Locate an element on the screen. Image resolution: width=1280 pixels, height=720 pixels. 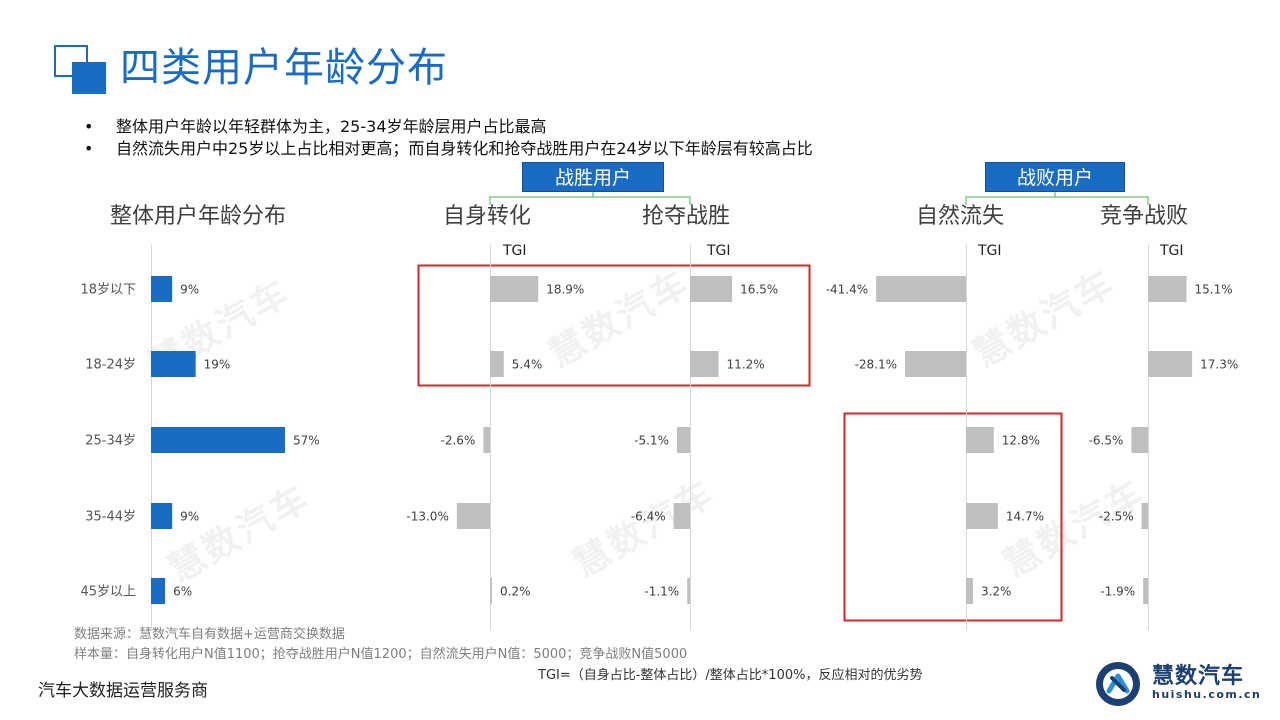
data-source-note: 数据来源：慧数汽车自有数据+运营商交换数据 is located at coordinates (209, 634).